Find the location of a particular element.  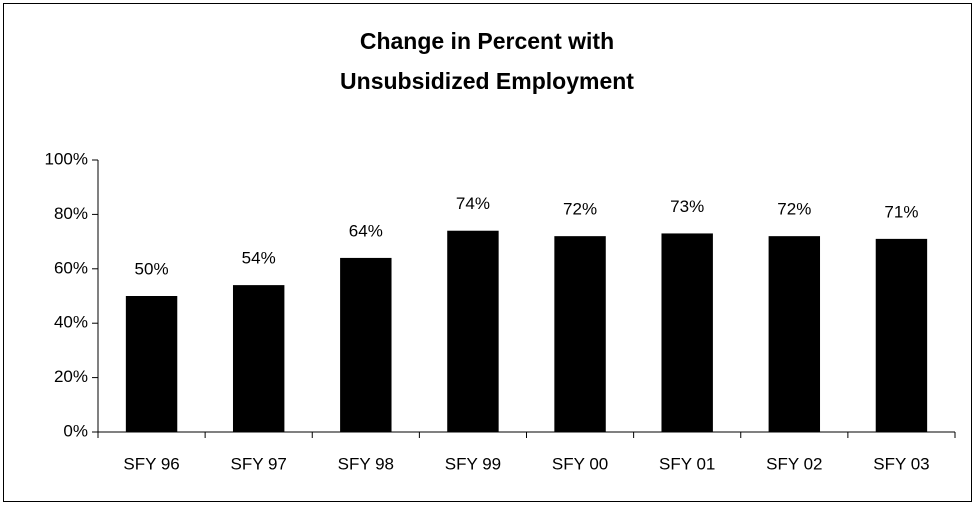

x-tick-label: SFY 01 is located at coordinates (687, 463).